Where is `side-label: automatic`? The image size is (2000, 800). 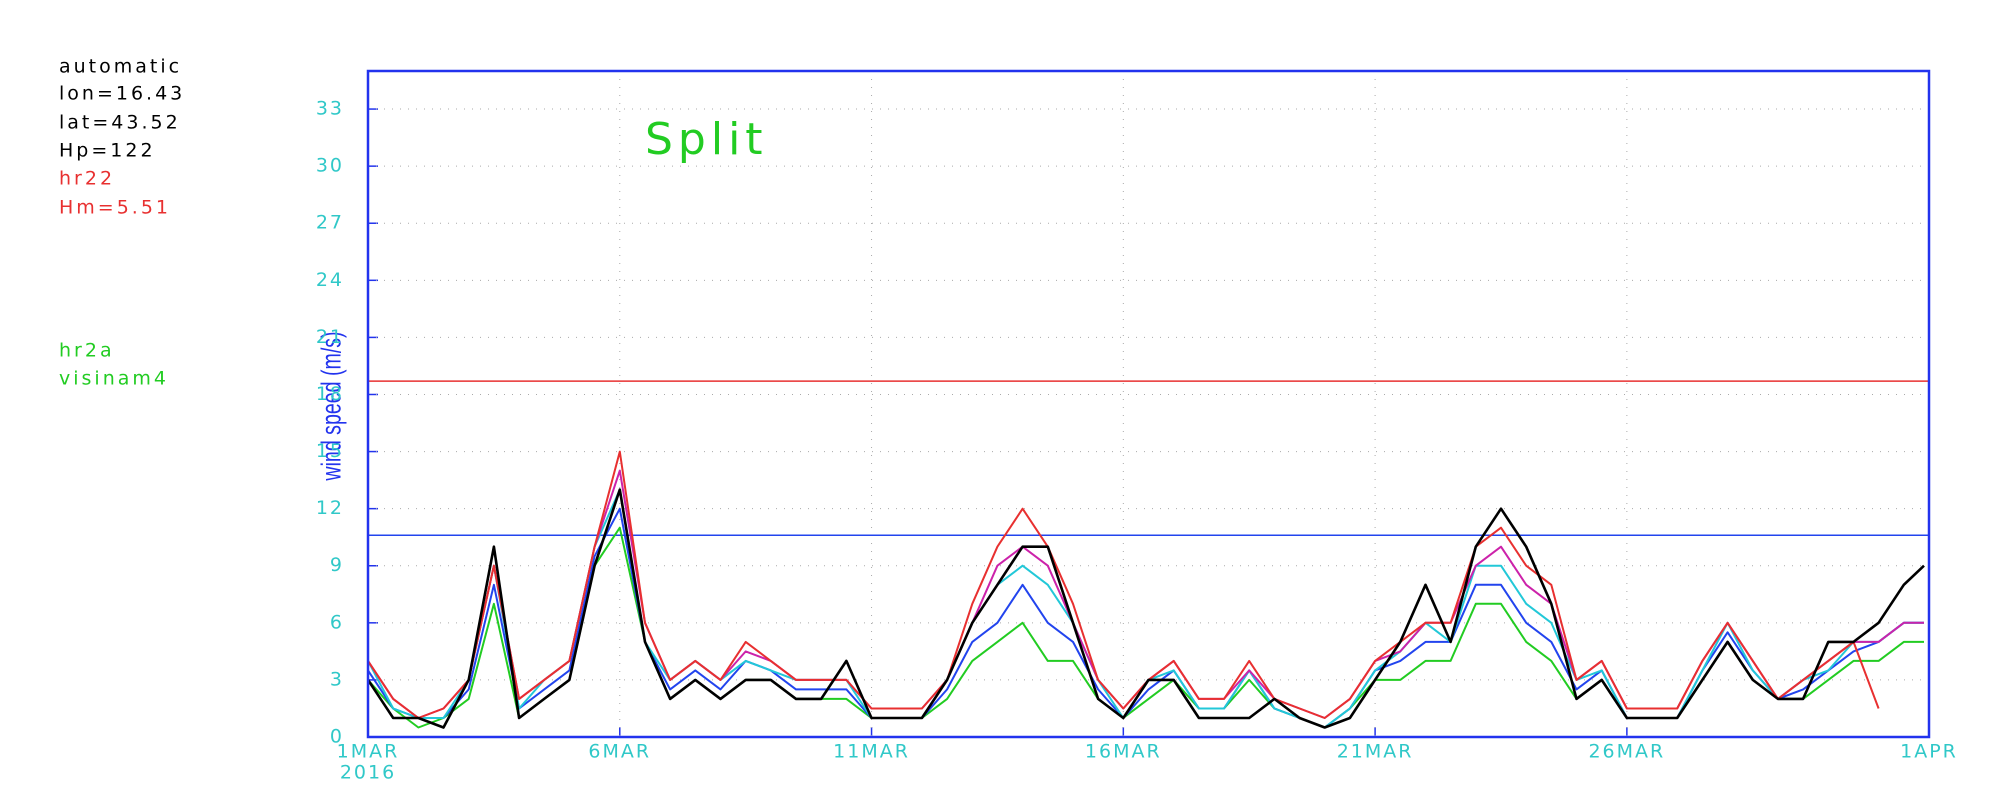 side-label: automatic is located at coordinates (120, 67).